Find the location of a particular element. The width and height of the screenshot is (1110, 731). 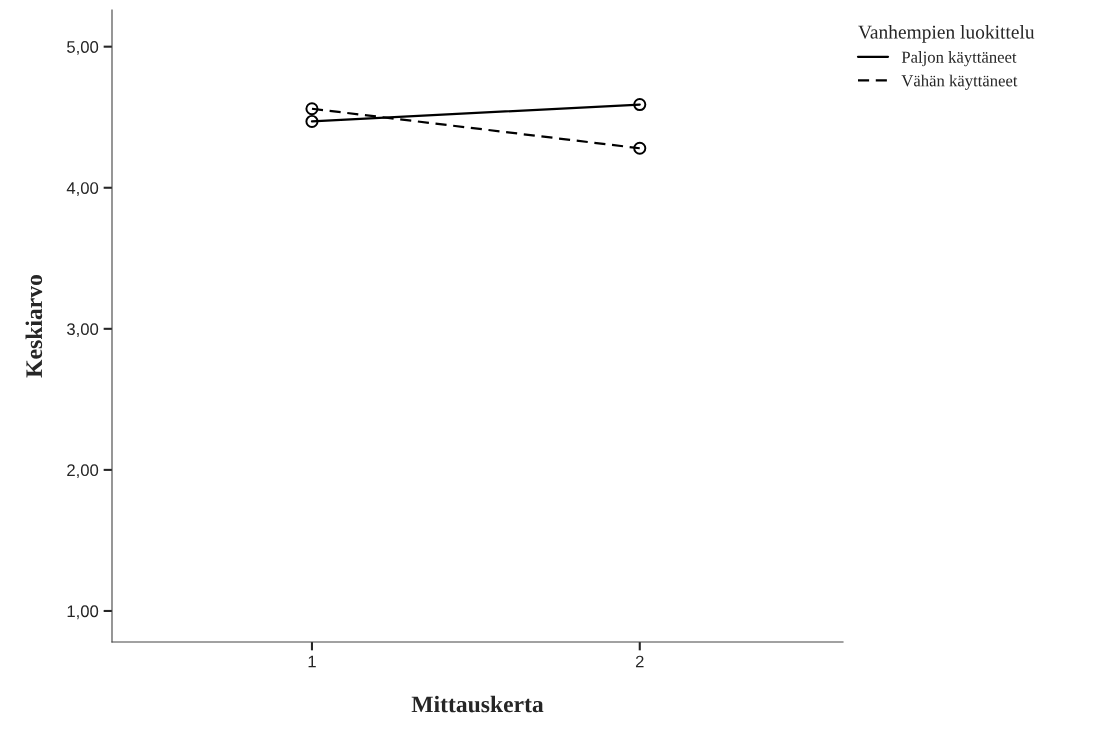

x-tick-label: 2 is located at coordinates (639, 661).